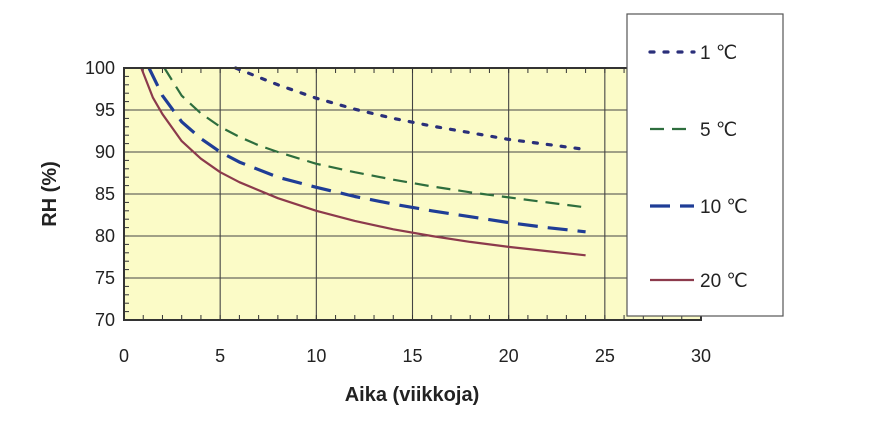 Image resolution: width=888 pixels, height=433 pixels. What do you see at coordinates (220, 356) in the screenshot?
I see `x-tick-label: 5` at bounding box center [220, 356].